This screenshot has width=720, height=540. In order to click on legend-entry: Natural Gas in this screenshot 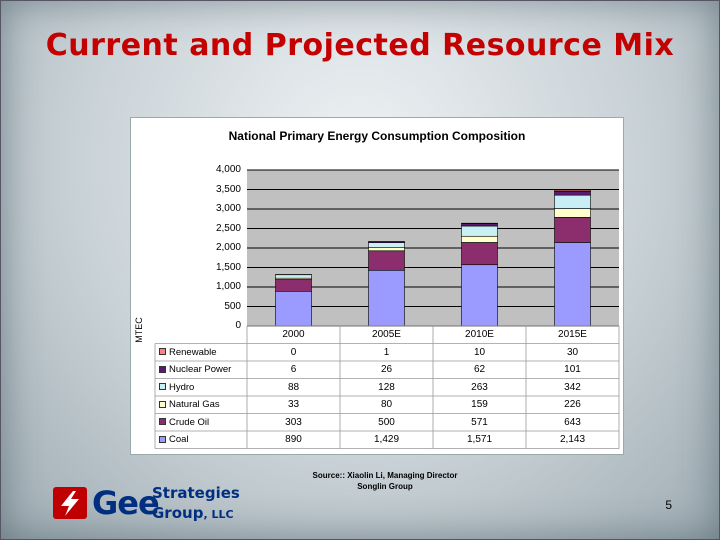, I will do `click(189, 404)`.